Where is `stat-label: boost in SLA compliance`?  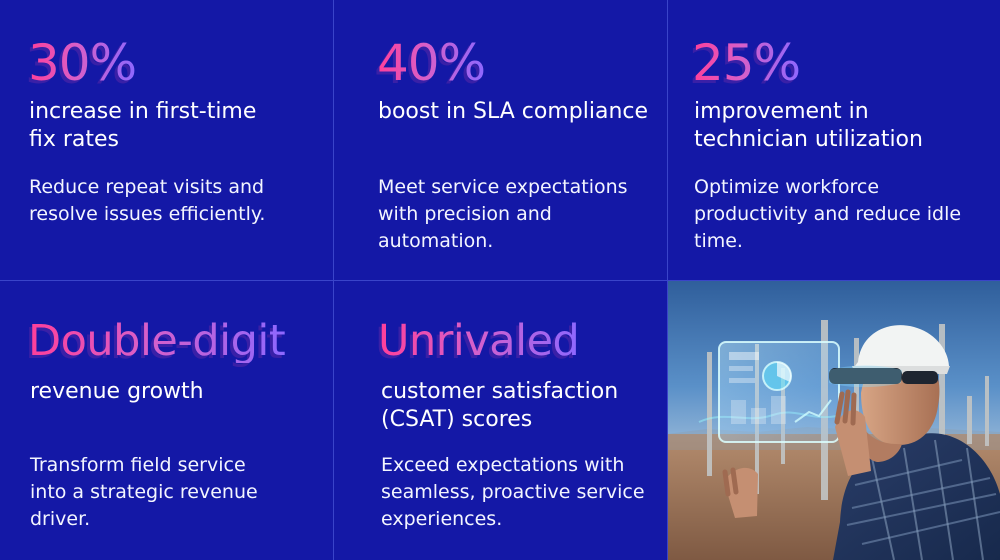
stat-label: boost in SLA compliance is located at coordinates (513, 111).